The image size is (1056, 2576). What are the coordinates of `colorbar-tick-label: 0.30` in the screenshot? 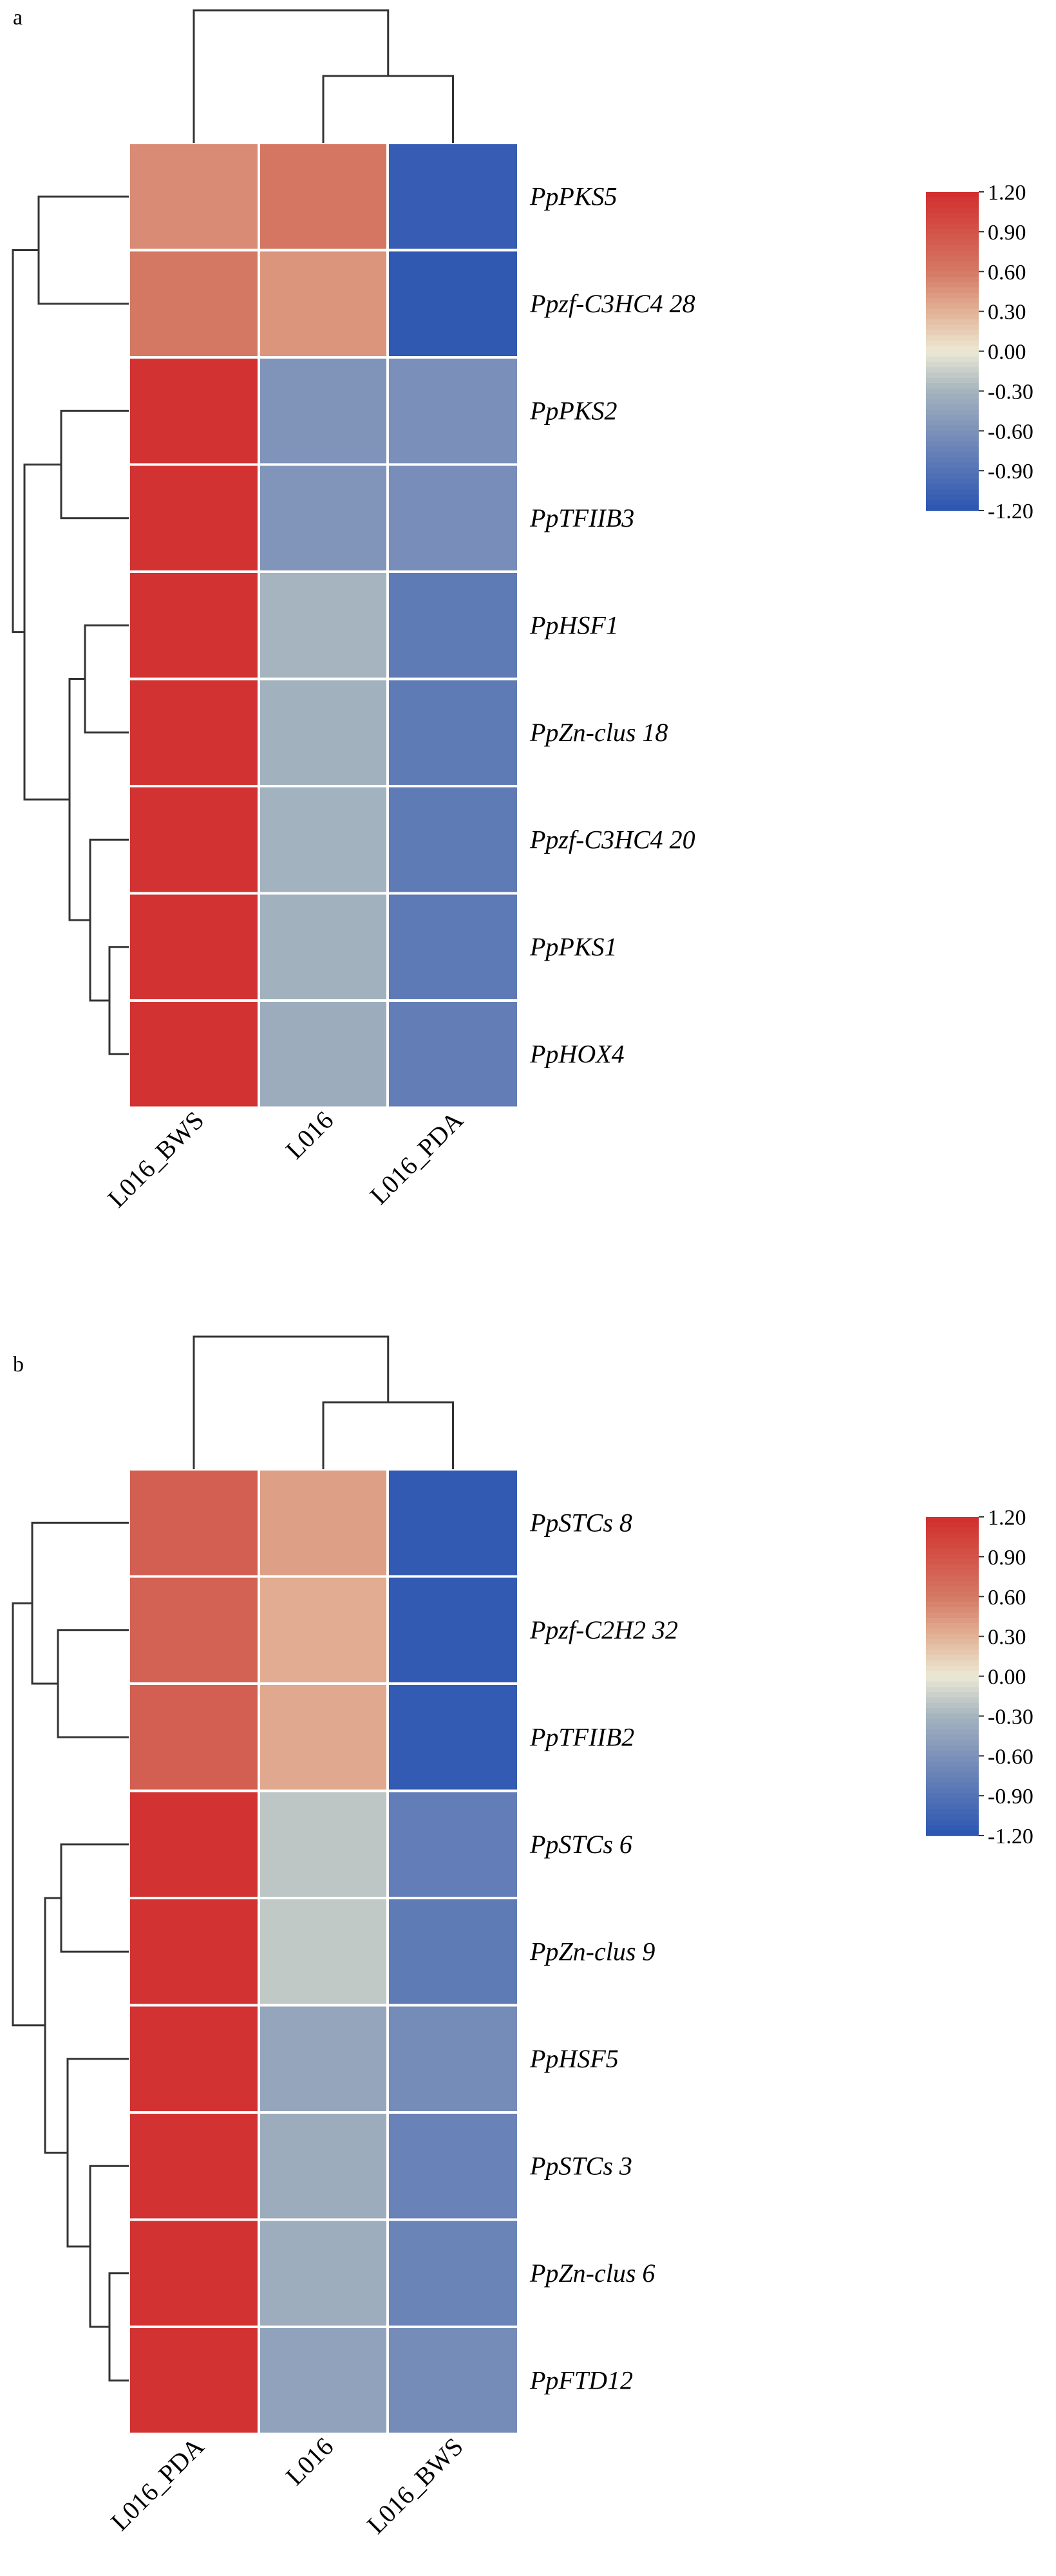 It's located at (1007, 312).